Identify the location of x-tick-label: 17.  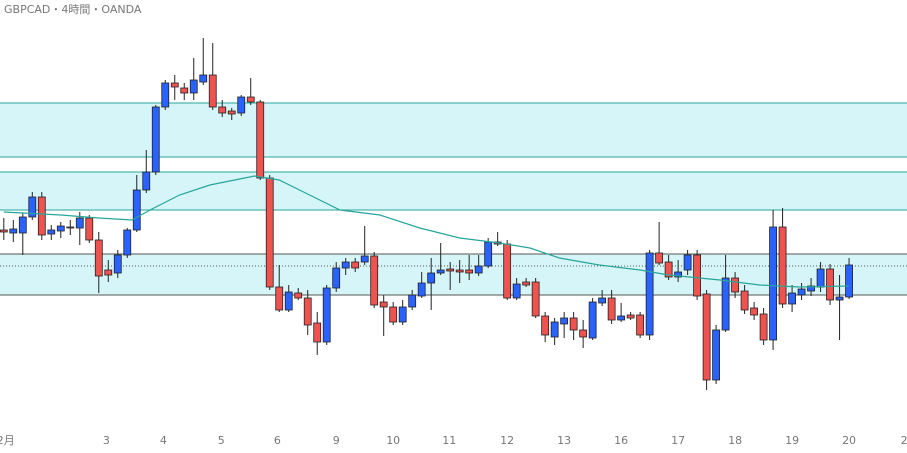
(678, 440).